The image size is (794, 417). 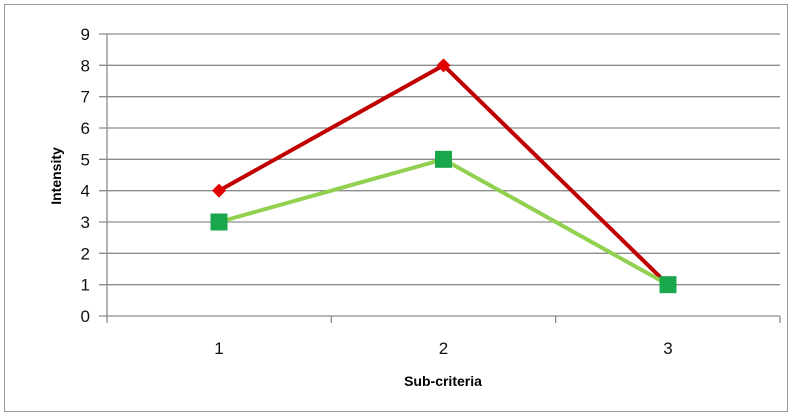 I want to click on x-tick-labels: 1 2 3, so click(x=443, y=348).